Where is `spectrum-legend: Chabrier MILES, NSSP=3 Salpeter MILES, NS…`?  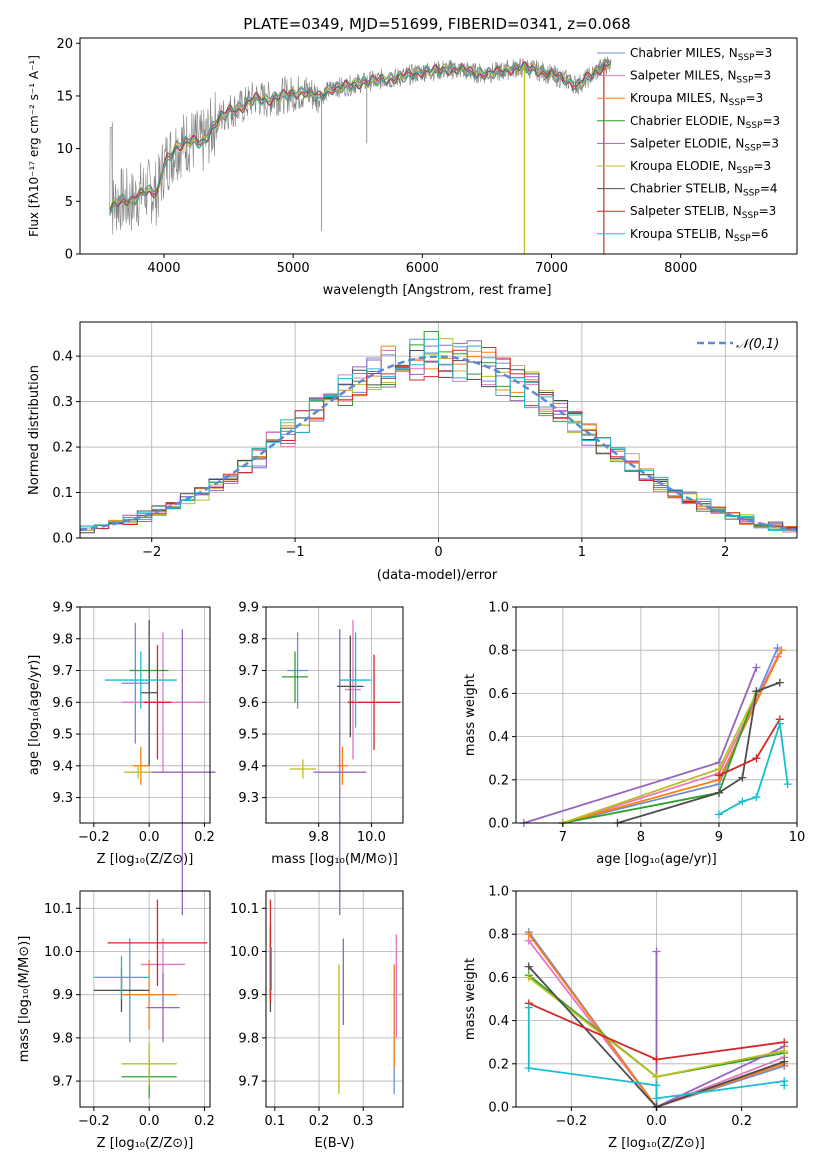
spectrum-legend: Chabrier MILES, NSSP=3 Salpeter MILES, NS… is located at coordinates (688, 145).